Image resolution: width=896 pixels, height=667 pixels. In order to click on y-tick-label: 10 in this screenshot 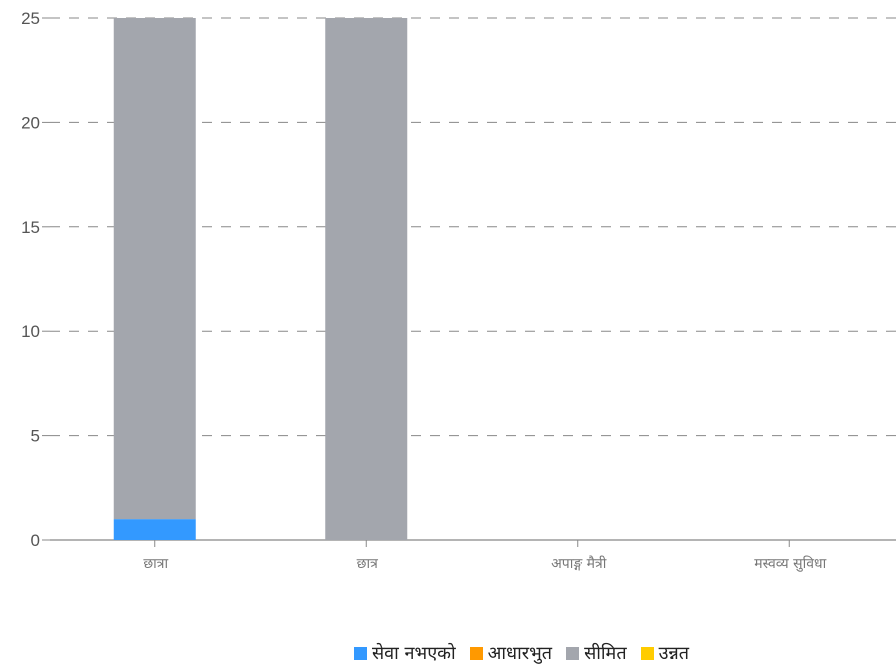, I will do `click(30, 331)`.